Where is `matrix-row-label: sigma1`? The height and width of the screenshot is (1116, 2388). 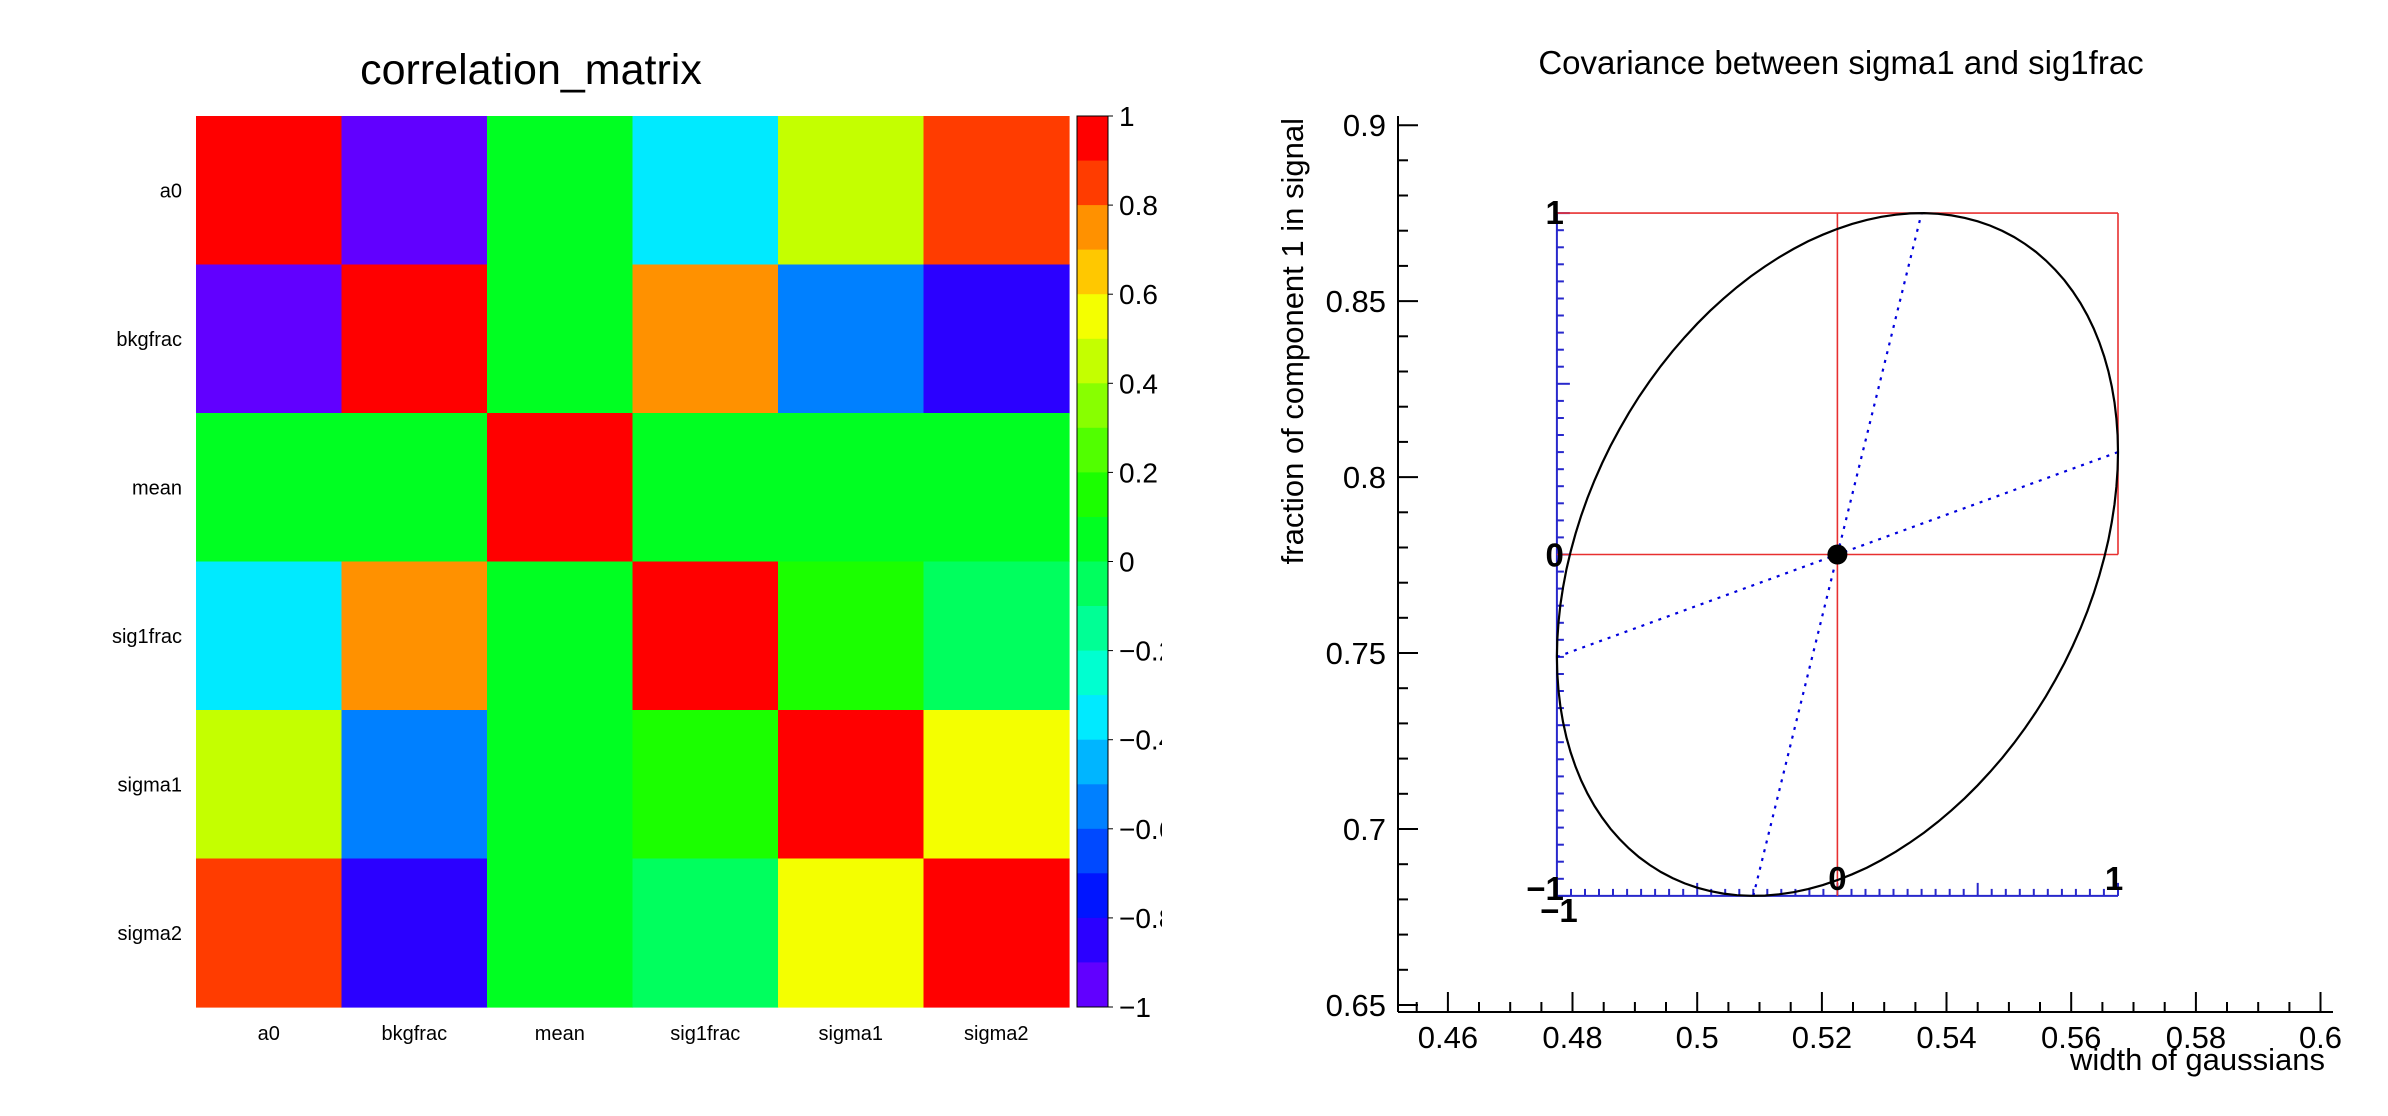 matrix-row-label: sigma1 is located at coordinates (150, 785).